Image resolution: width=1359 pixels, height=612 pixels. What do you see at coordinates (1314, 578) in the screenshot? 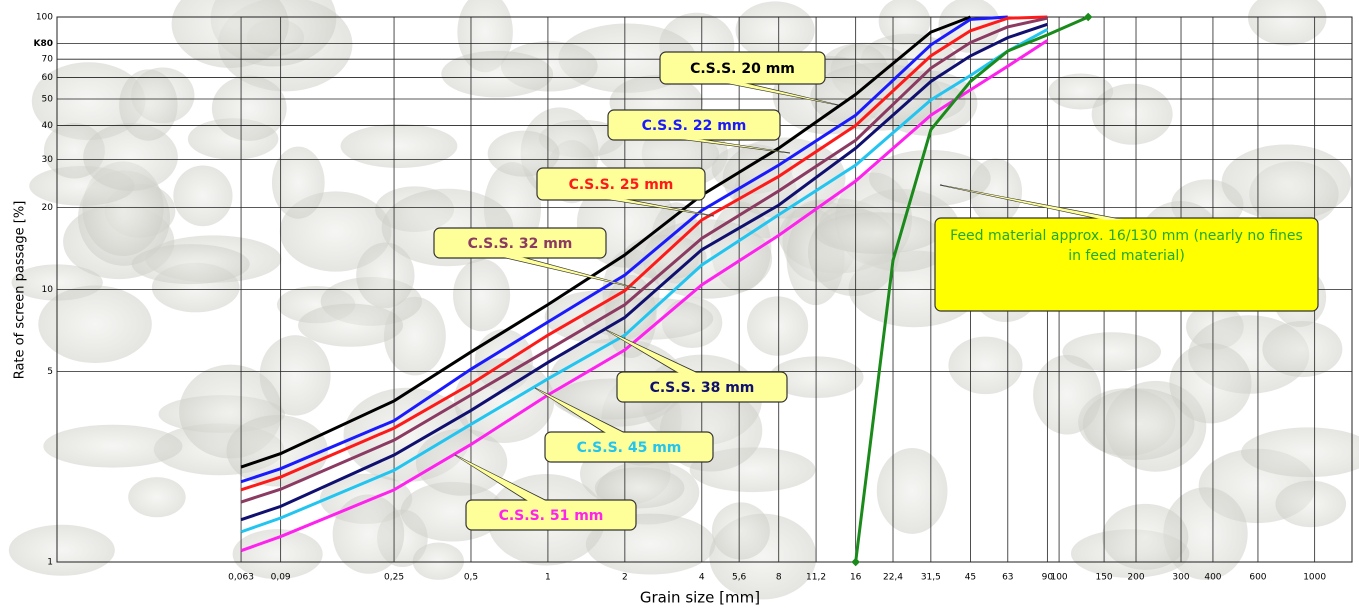
I see `x-tick-label: 1000` at bounding box center [1314, 578].